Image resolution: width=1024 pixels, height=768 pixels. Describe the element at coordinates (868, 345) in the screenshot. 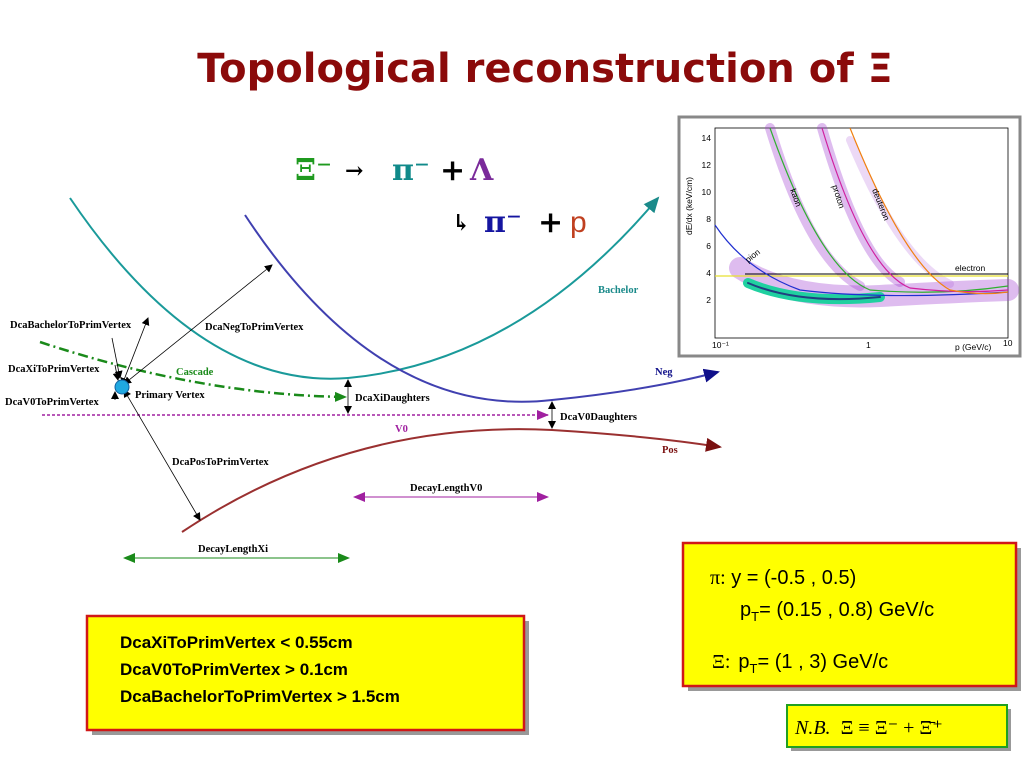

I see `x-tick: 1` at that location.